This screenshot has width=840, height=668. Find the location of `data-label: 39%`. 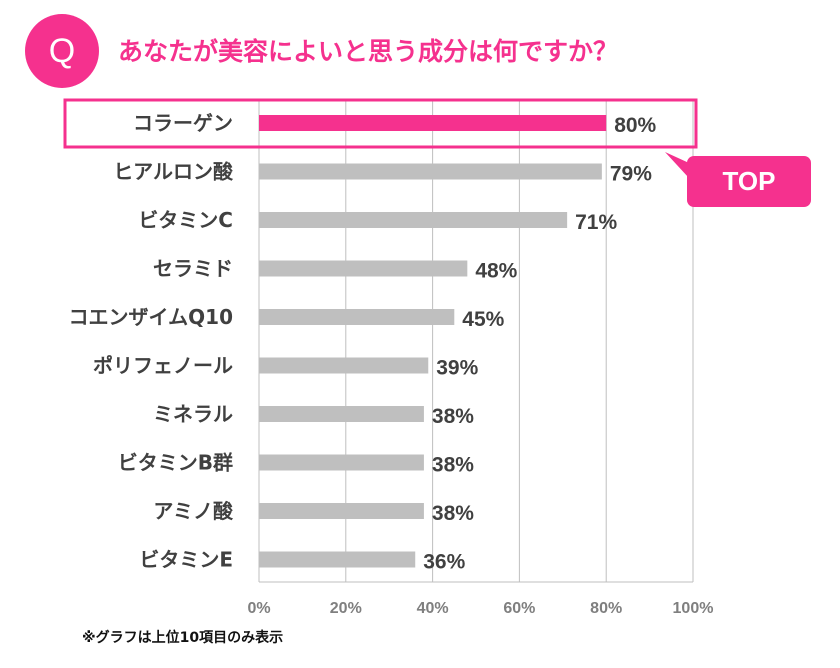

data-label: 39% is located at coordinates (457, 368).